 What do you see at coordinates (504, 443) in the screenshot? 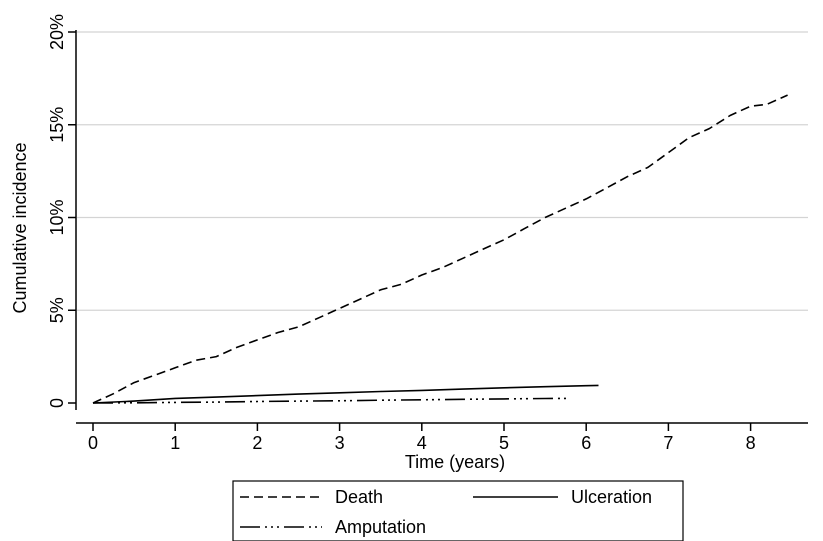
I see `x-tick-label: 5` at bounding box center [504, 443].